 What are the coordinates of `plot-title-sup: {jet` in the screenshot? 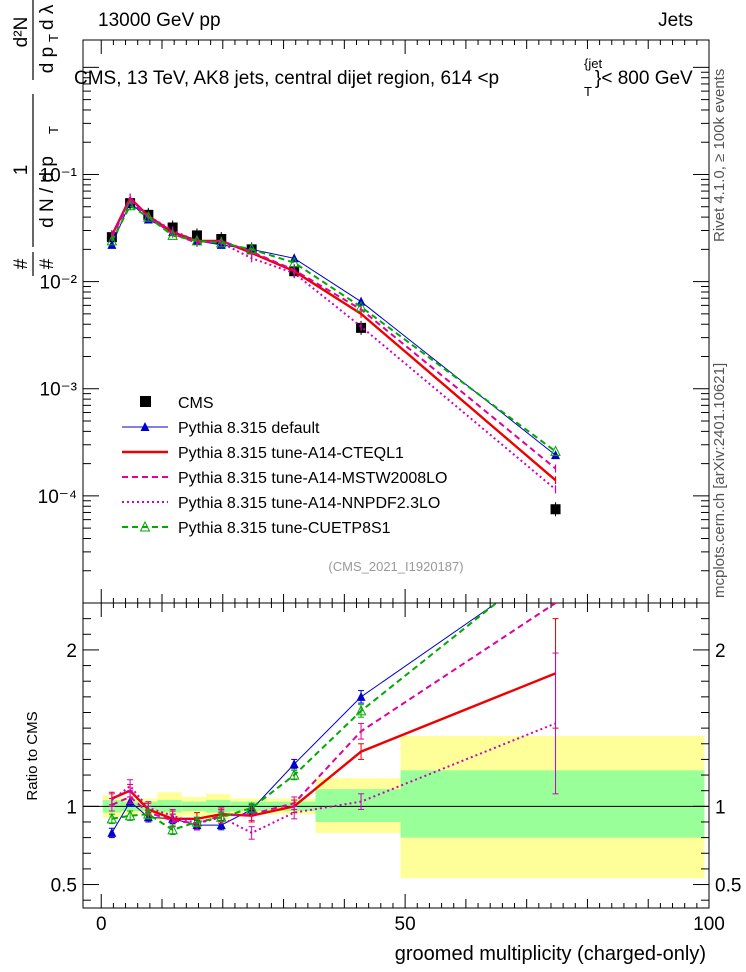 It's located at (593, 63).